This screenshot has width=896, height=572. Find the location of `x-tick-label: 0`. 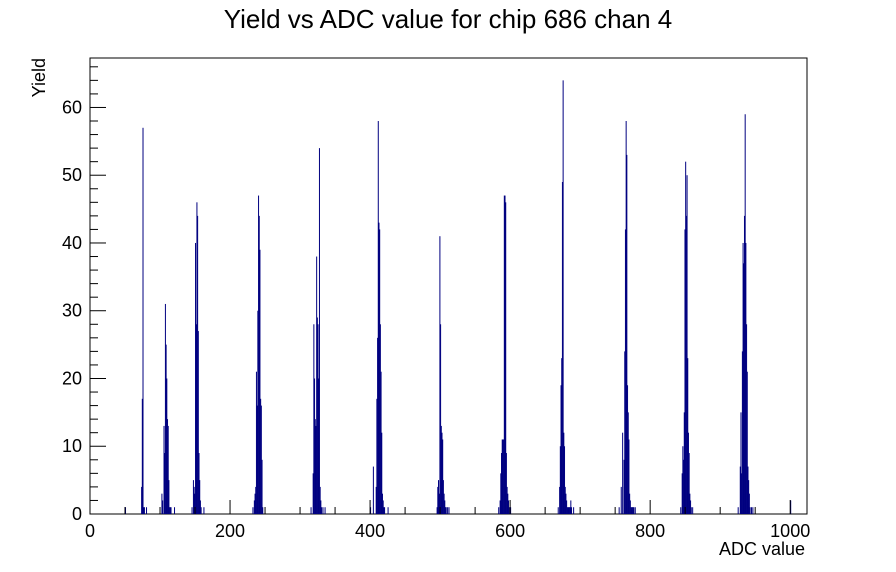

x-tick-label: 0 is located at coordinates (90, 531).